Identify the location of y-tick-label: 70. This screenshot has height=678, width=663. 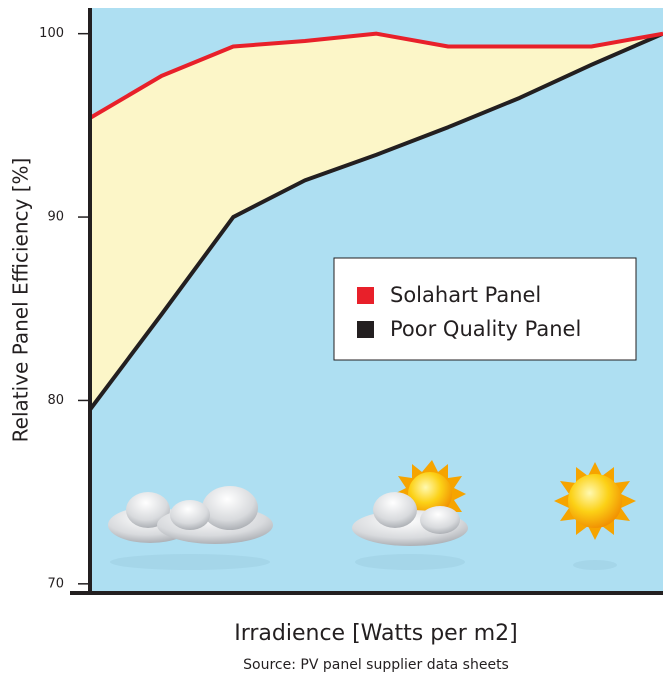
(55, 583).